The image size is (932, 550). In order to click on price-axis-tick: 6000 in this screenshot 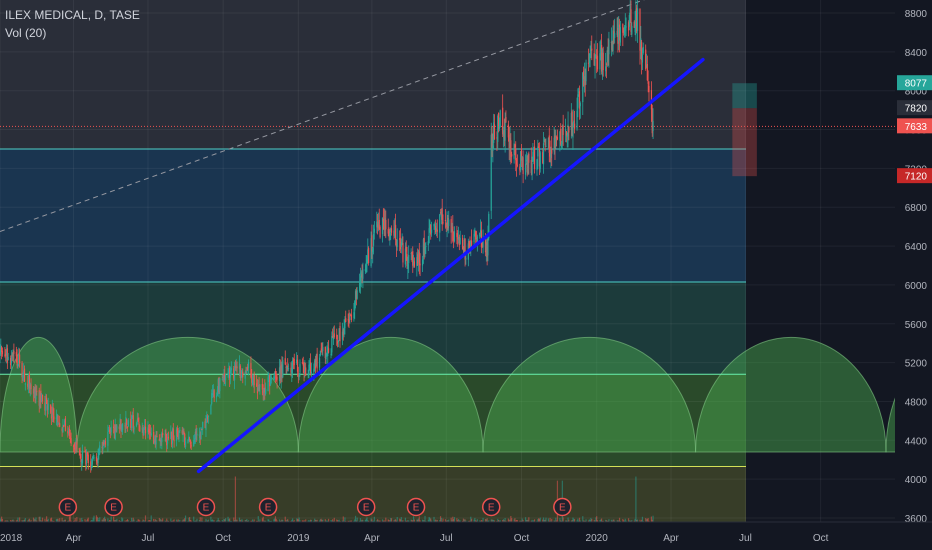, I will do `click(916, 286)`.